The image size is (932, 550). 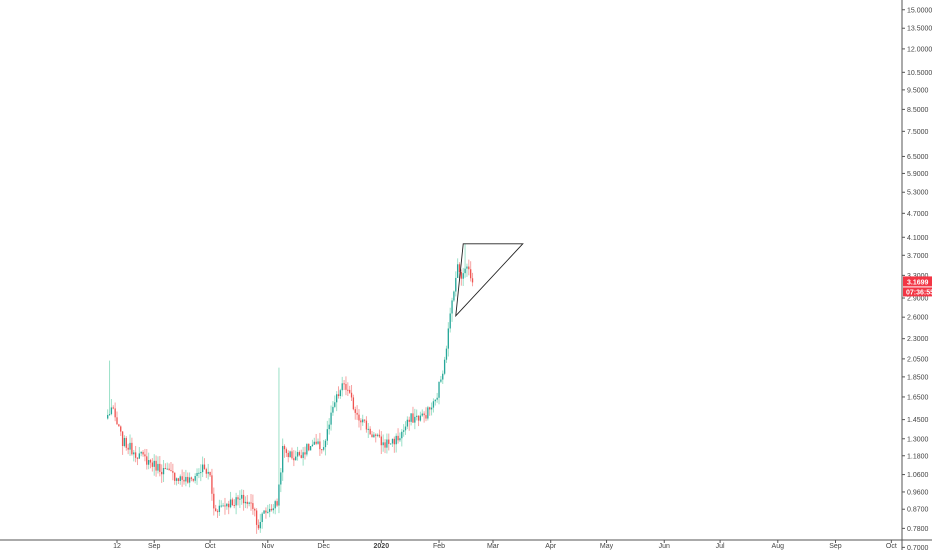 I want to click on time-tick-label: May, so click(x=607, y=546).